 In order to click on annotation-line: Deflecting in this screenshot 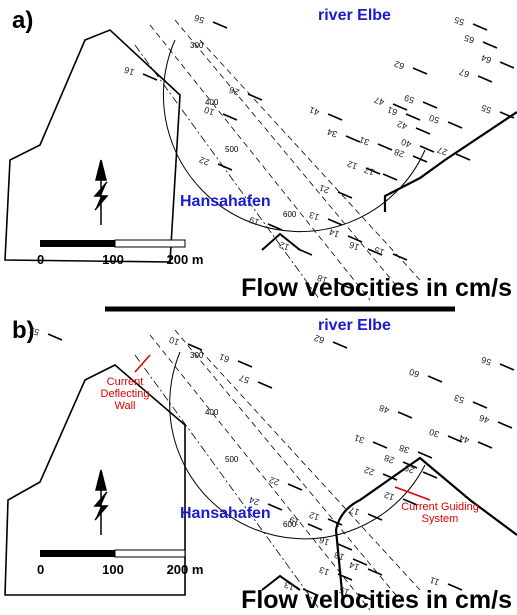, I will do `click(125, 394)`.